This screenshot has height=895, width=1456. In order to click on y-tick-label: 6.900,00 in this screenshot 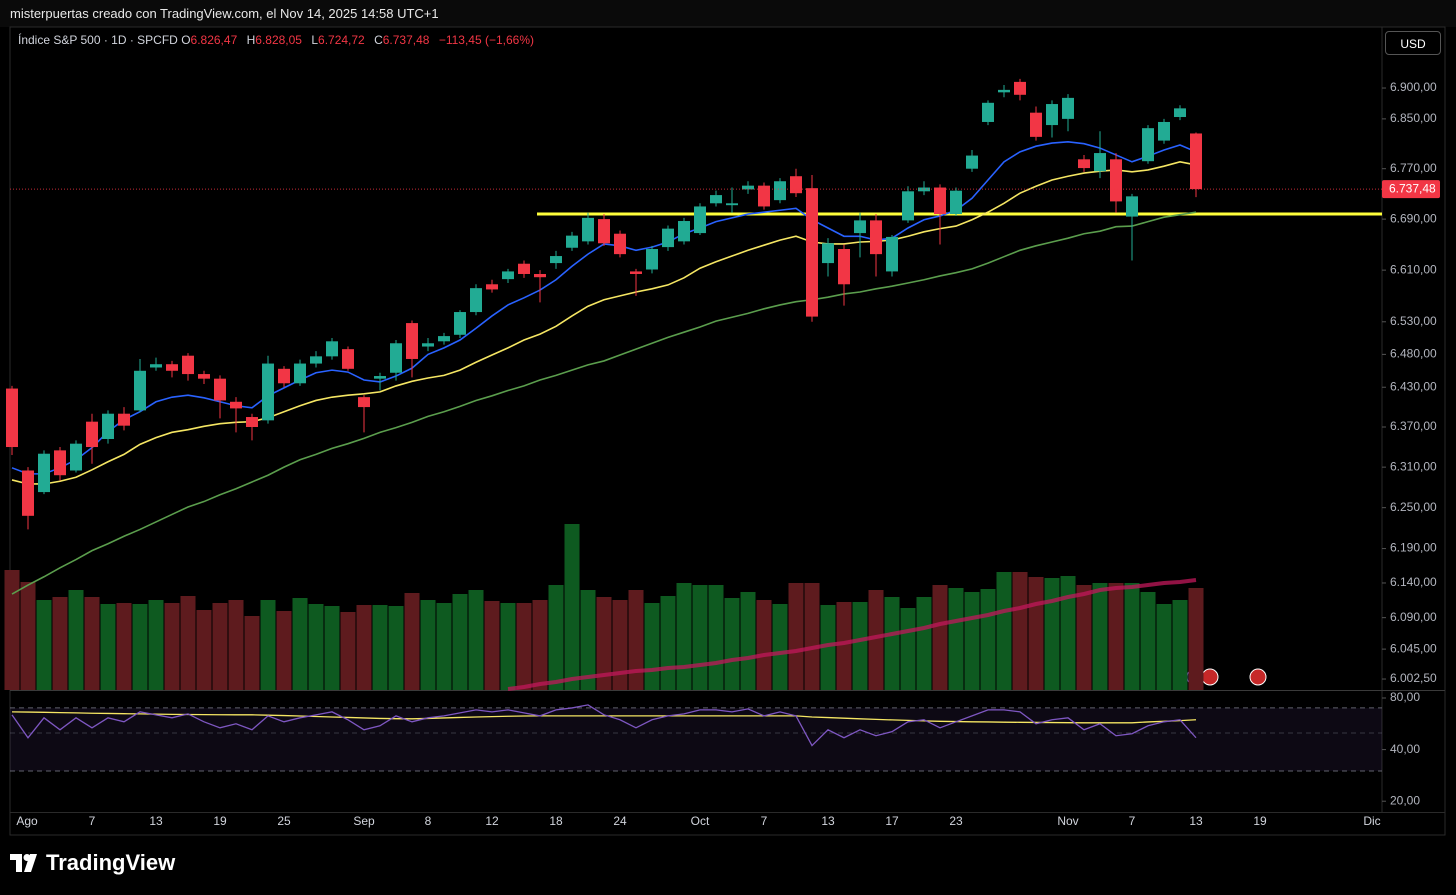, I will do `click(1413, 87)`.